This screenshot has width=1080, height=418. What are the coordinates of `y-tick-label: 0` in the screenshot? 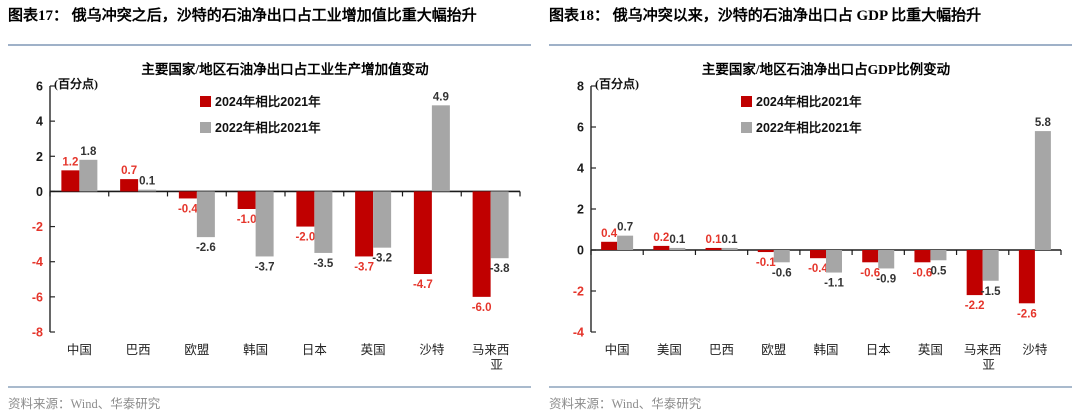 It's located at (39, 192).